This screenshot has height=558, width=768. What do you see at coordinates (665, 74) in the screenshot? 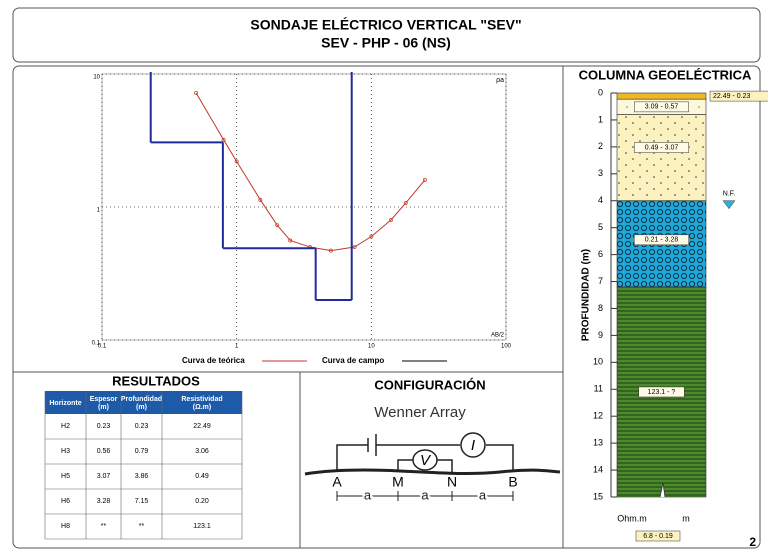
I see `column-title: COLUMNA GEOELÉCTRICA` at bounding box center [665, 74].